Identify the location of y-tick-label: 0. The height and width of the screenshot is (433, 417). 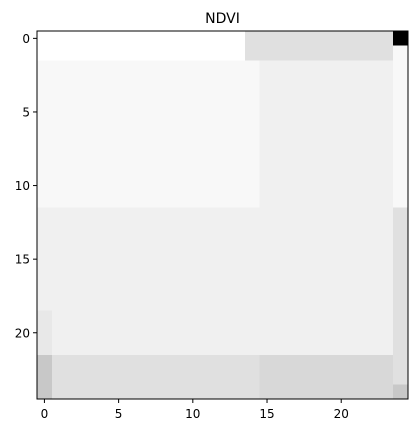
(26, 39).